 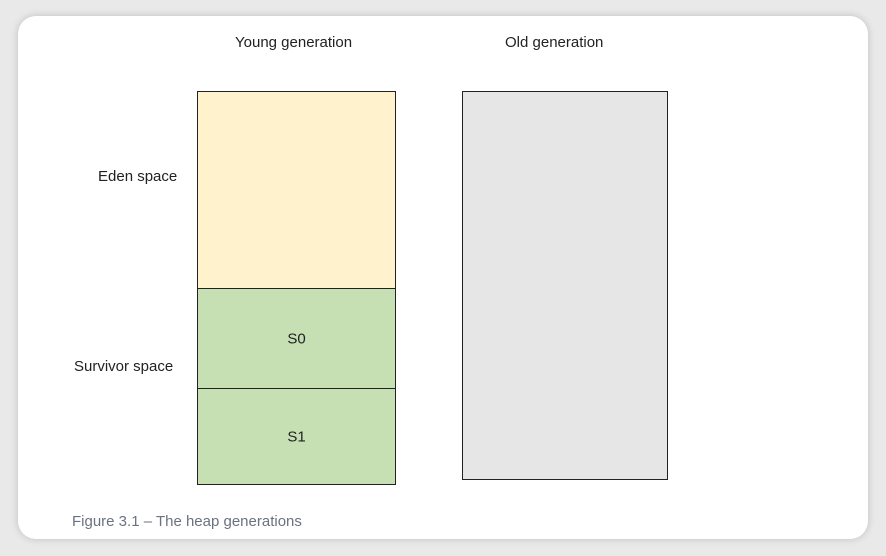 I want to click on survivor-s0-box: S0, so click(x=296, y=338).